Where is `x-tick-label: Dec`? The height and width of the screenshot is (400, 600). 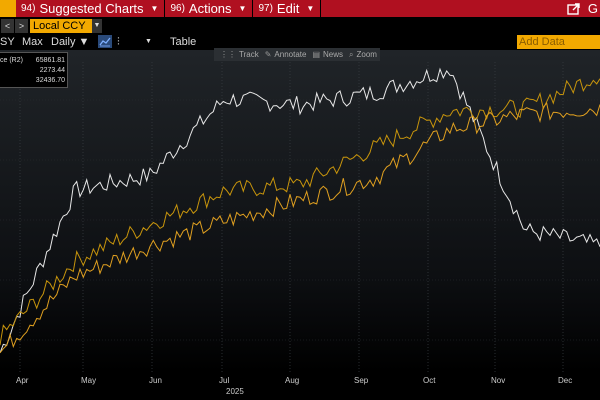 x-tick-label: Dec is located at coordinates (565, 380).